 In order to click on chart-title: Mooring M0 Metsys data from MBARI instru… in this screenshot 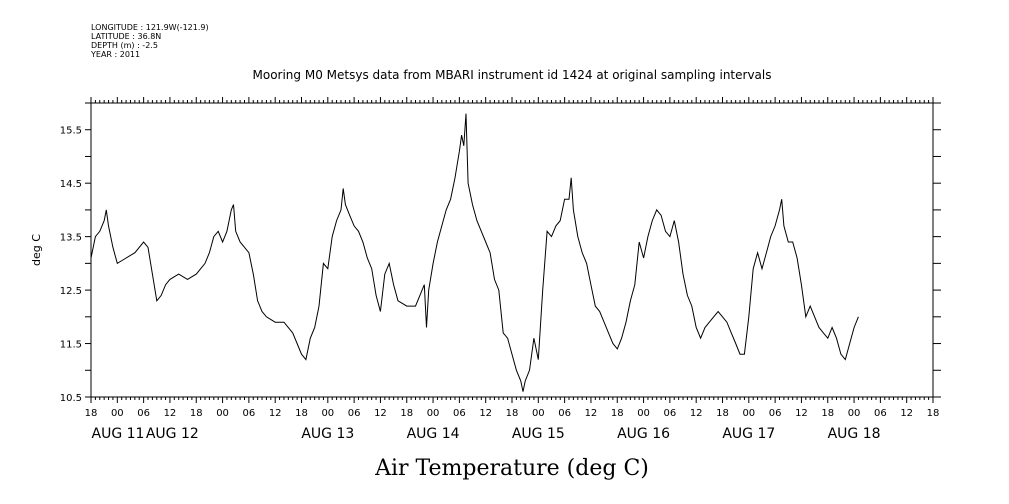, I will do `click(512, 75)`.